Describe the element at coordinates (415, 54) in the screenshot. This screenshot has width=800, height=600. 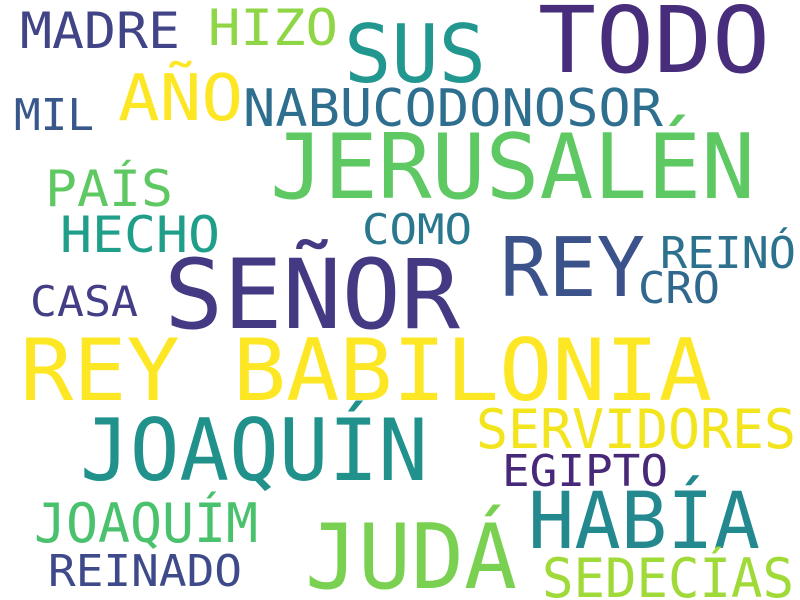
I see `word-sus: SUS` at that location.